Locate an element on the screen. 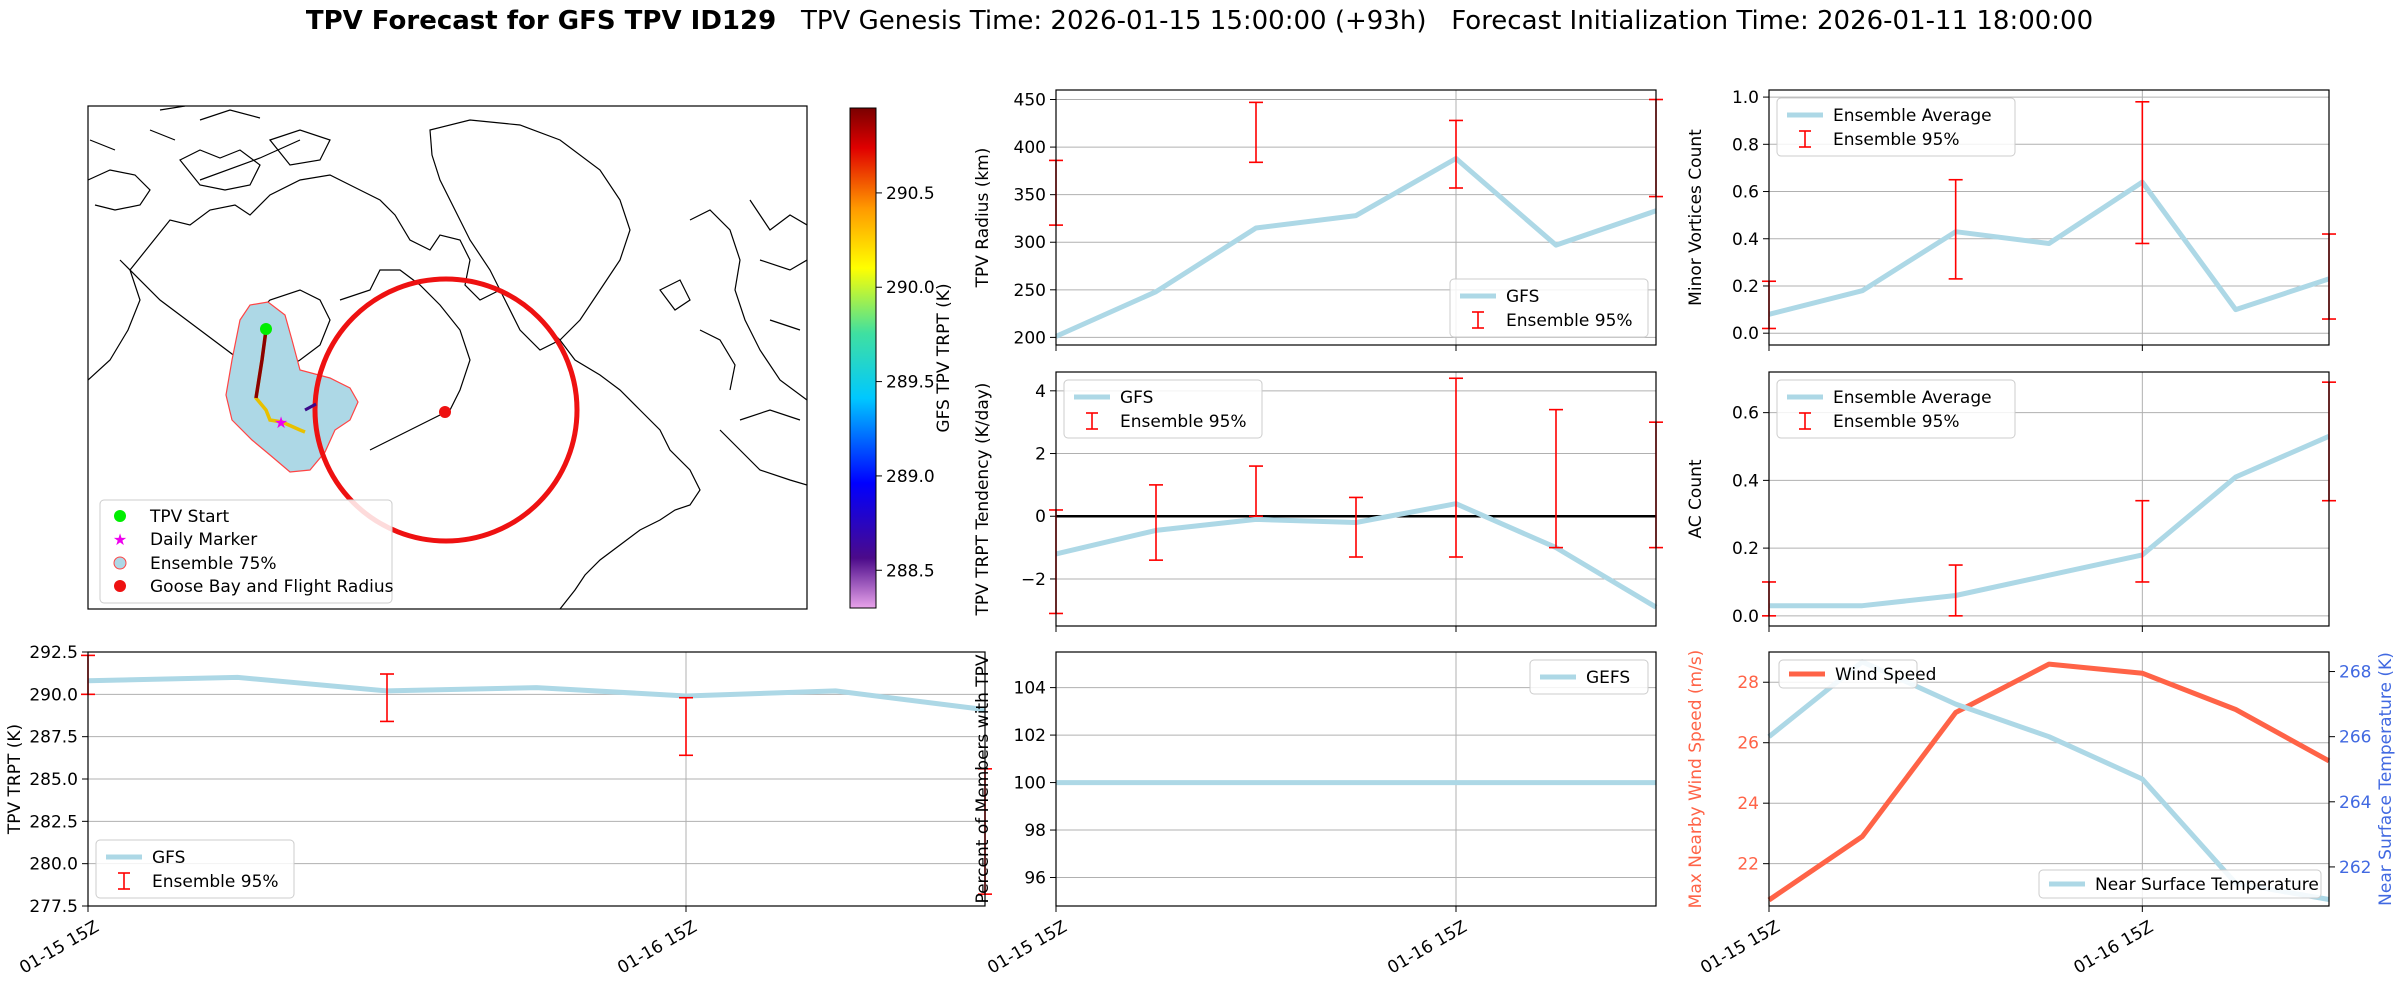  y-tick-label: −2 is located at coordinates (1033, 580).